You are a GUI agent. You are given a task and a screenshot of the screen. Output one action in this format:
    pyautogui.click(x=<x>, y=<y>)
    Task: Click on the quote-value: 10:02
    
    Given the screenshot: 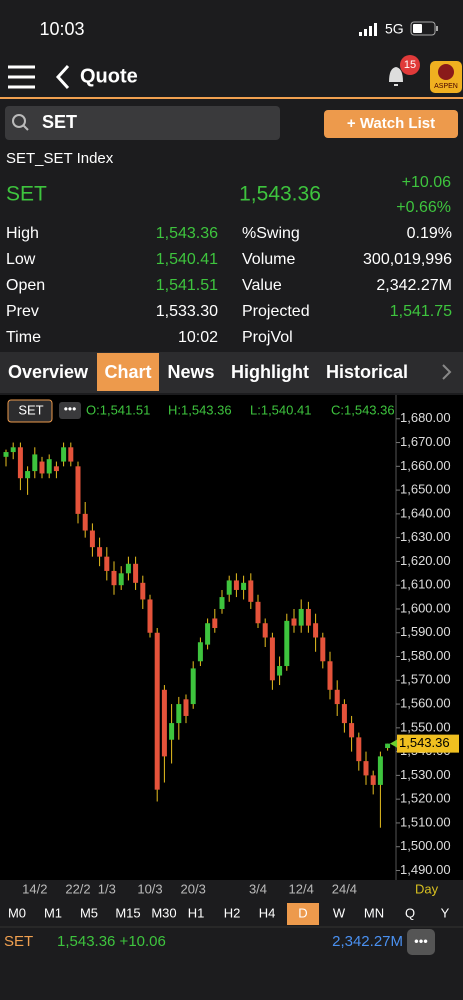 What is the action you would take?
    pyautogui.click(x=198, y=337)
    